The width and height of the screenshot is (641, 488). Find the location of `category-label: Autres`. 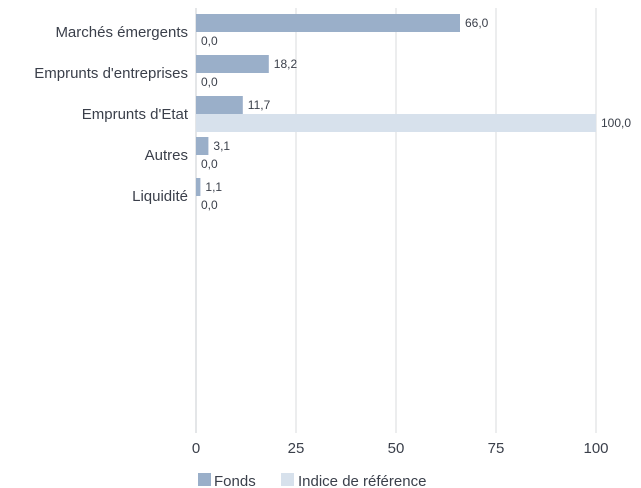

category-label: Autres is located at coordinates (166, 155).